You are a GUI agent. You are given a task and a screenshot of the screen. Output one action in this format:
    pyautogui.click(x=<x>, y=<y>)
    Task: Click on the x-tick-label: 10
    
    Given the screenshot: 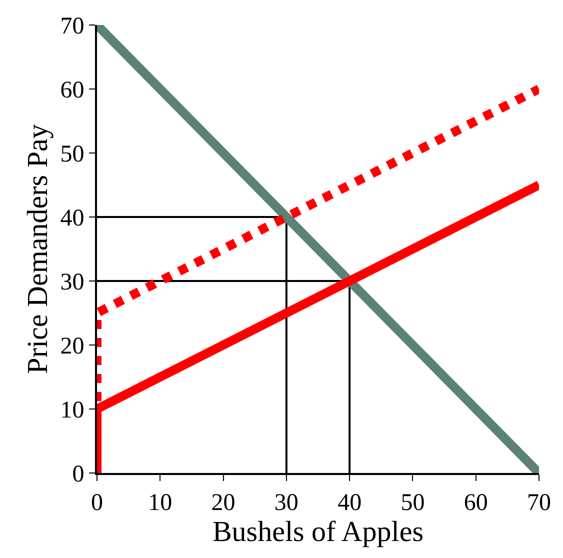 What is the action you would take?
    pyautogui.click(x=160, y=503)
    